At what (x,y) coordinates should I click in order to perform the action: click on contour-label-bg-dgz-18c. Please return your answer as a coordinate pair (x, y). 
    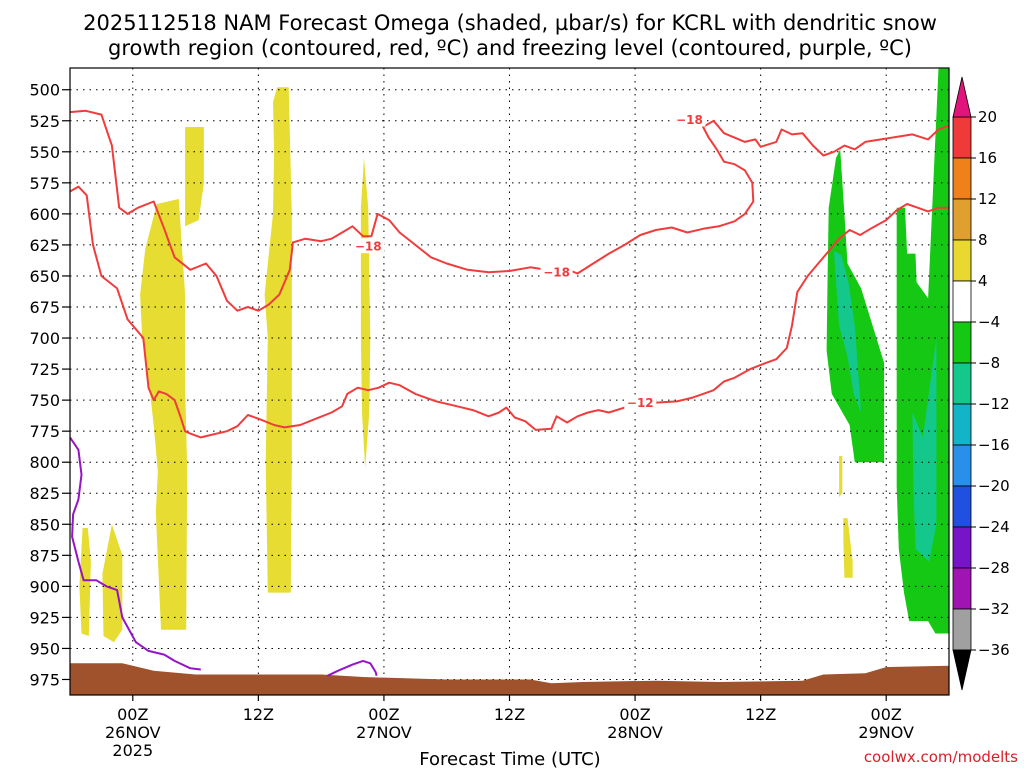
    Looking at the image, I should click on (689, 119).